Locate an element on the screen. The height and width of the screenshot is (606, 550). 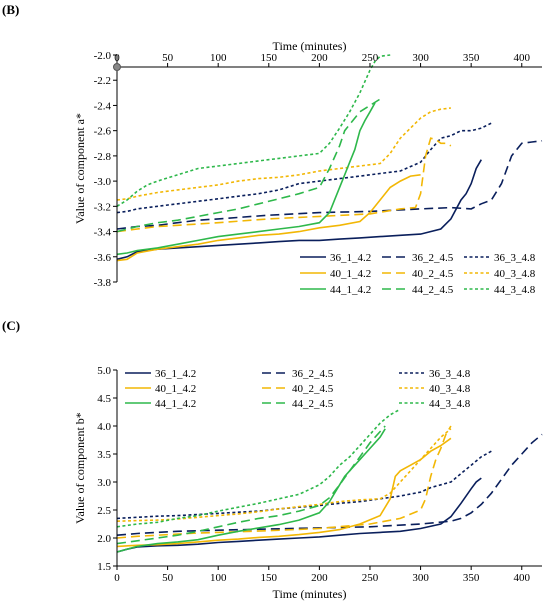
panel-b-y-tick-label: -3.4 is located at coordinates (103, 233).